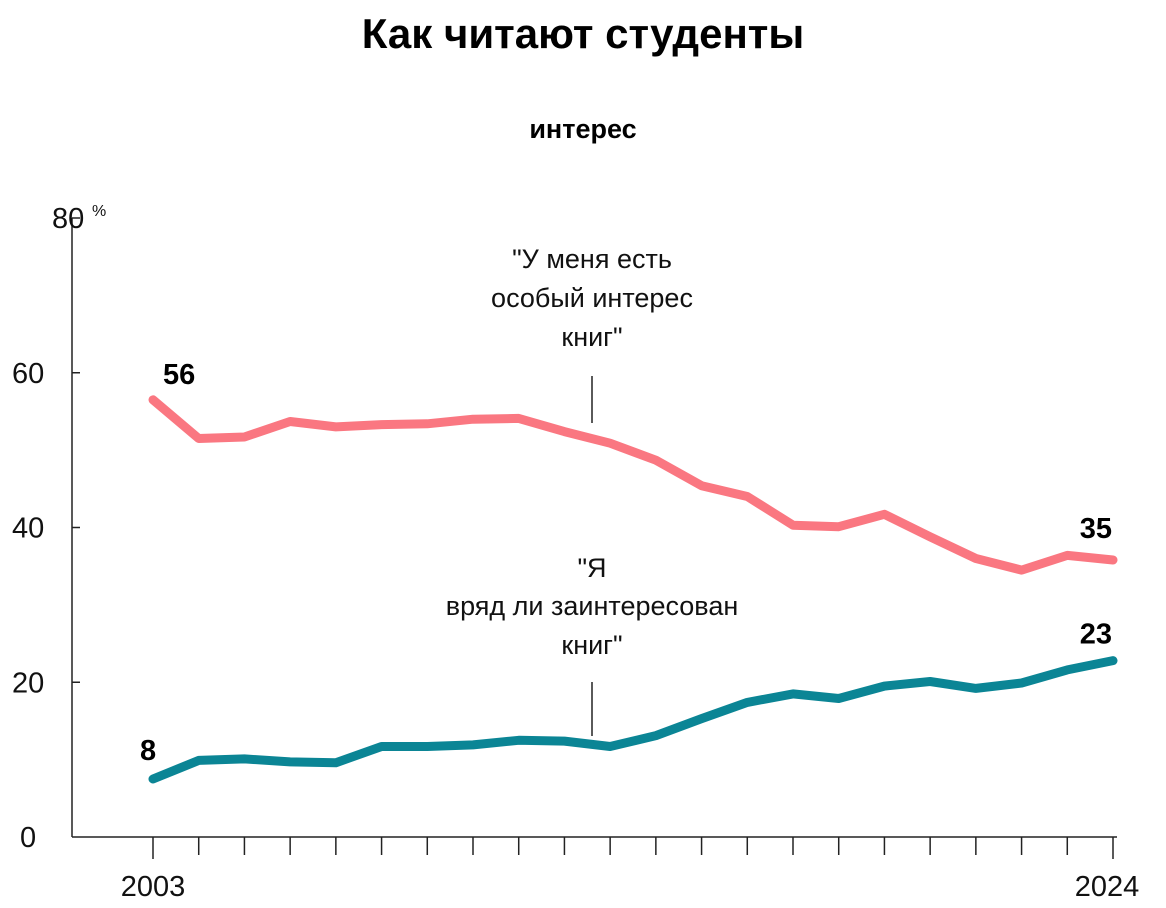 The width and height of the screenshot is (1166, 908). Describe the element at coordinates (148, 751) in the screenshot. I see `series-1-start-label: 8` at that location.